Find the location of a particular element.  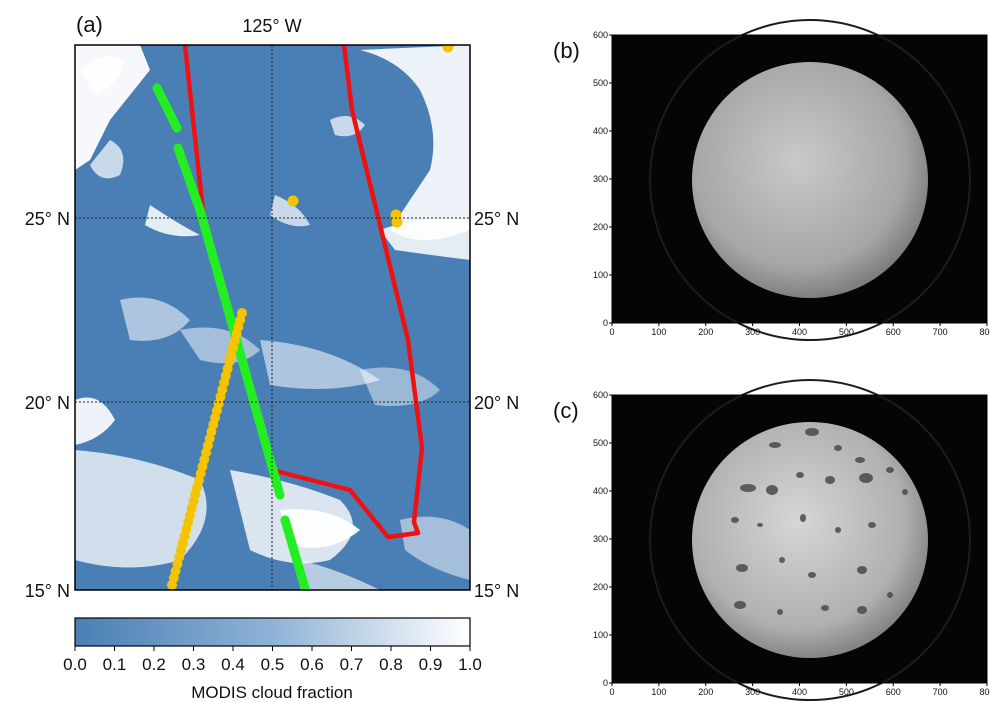

colorbar-tick-label: 0.0 is located at coordinates (75, 664).